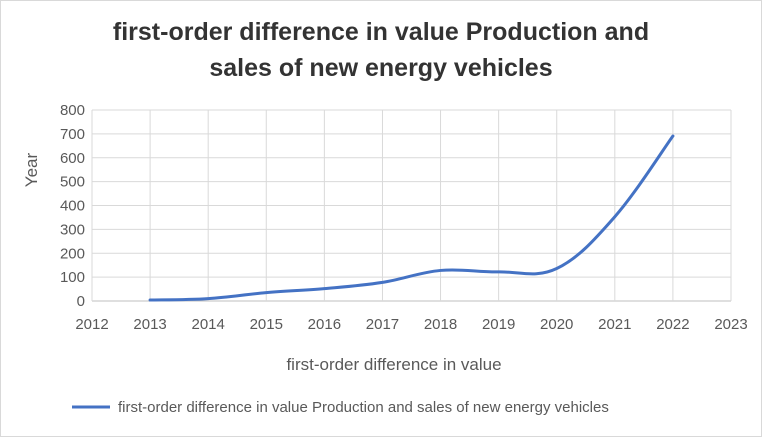 The height and width of the screenshot is (437, 762). I want to click on x-tick-label-2019: 2019, so click(498, 324).